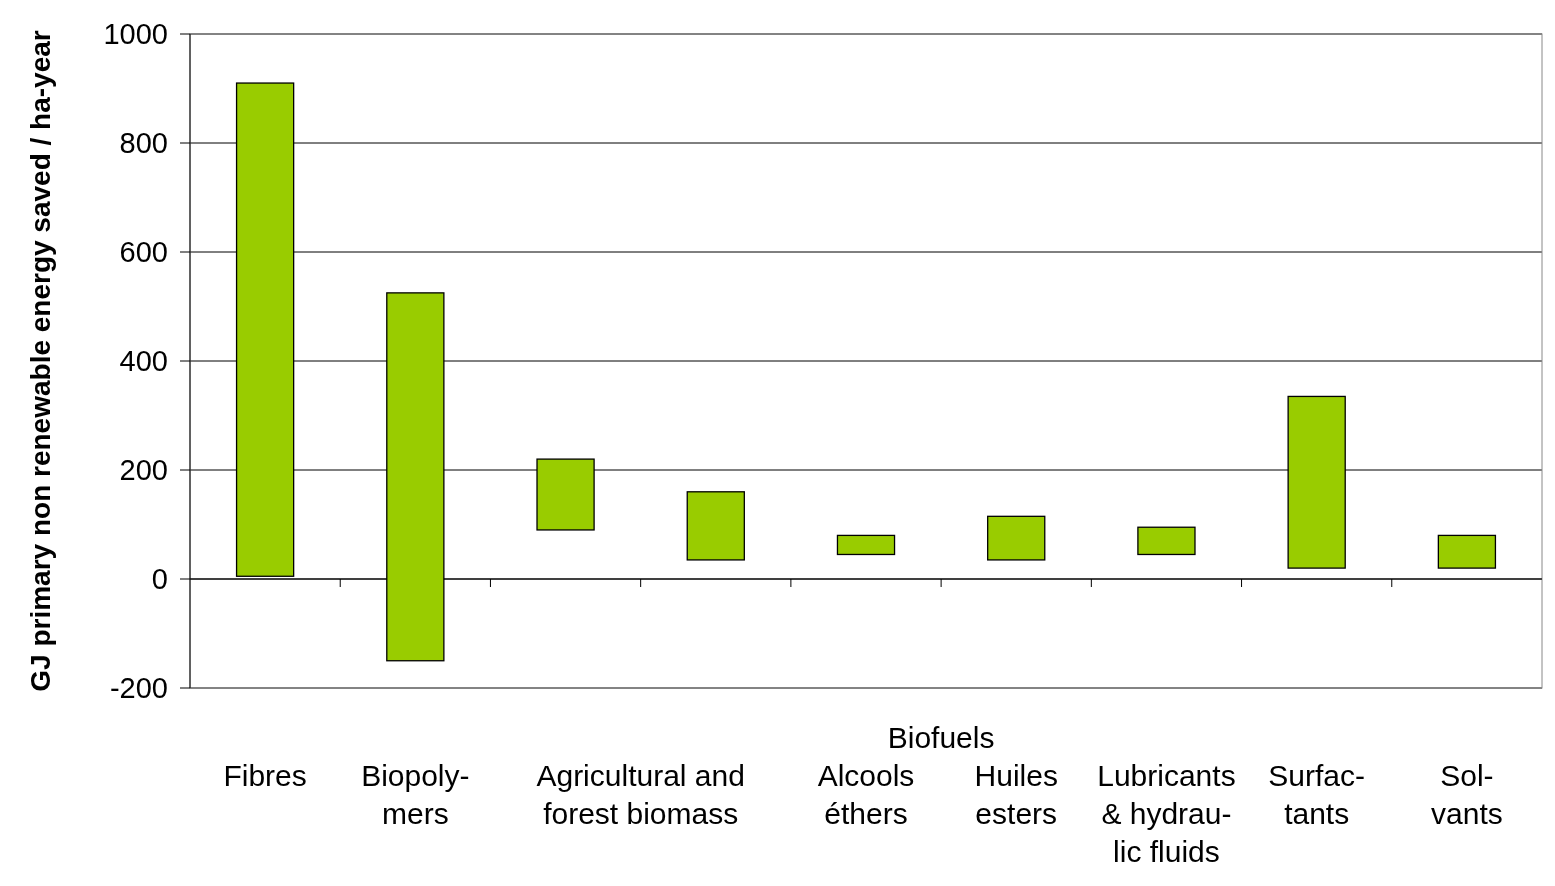 The width and height of the screenshot is (1555, 886). I want to click on y-tick-label: 400, so click(143, 361).